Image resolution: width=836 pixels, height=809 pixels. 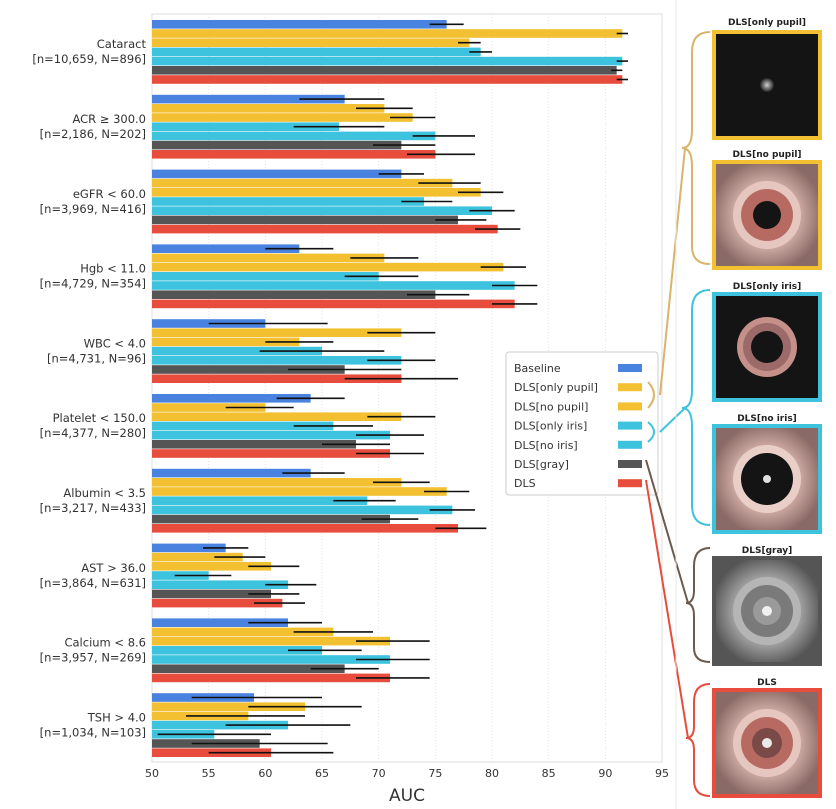 I want to click on legend-label: DLS[only pupil], so click(x=556, y=387).